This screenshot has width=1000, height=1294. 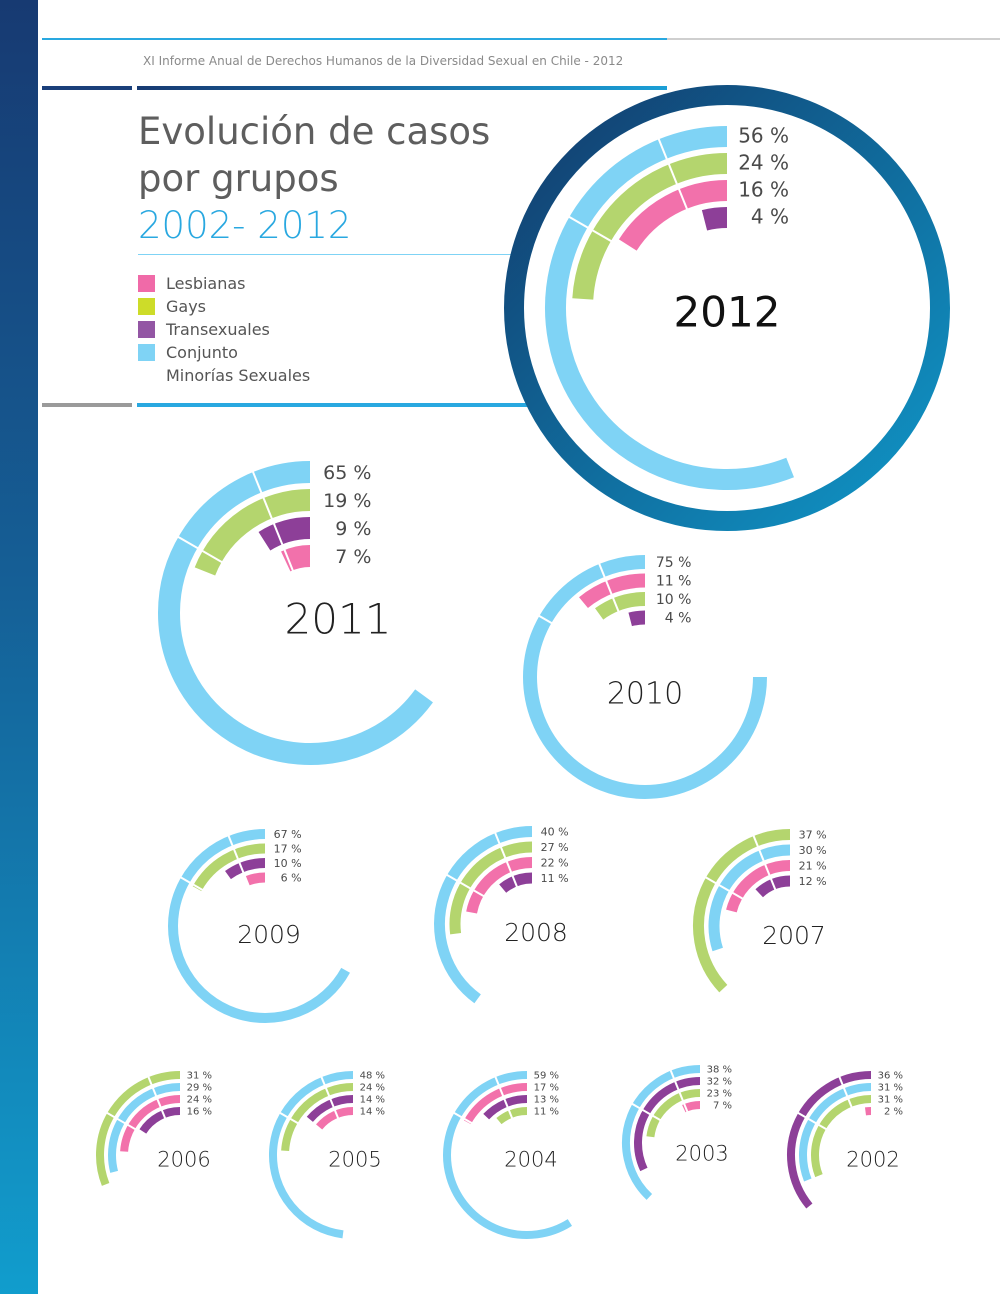 I want to click on value-label-transexuales-2007: 12 %, so click(x=813, y=881).